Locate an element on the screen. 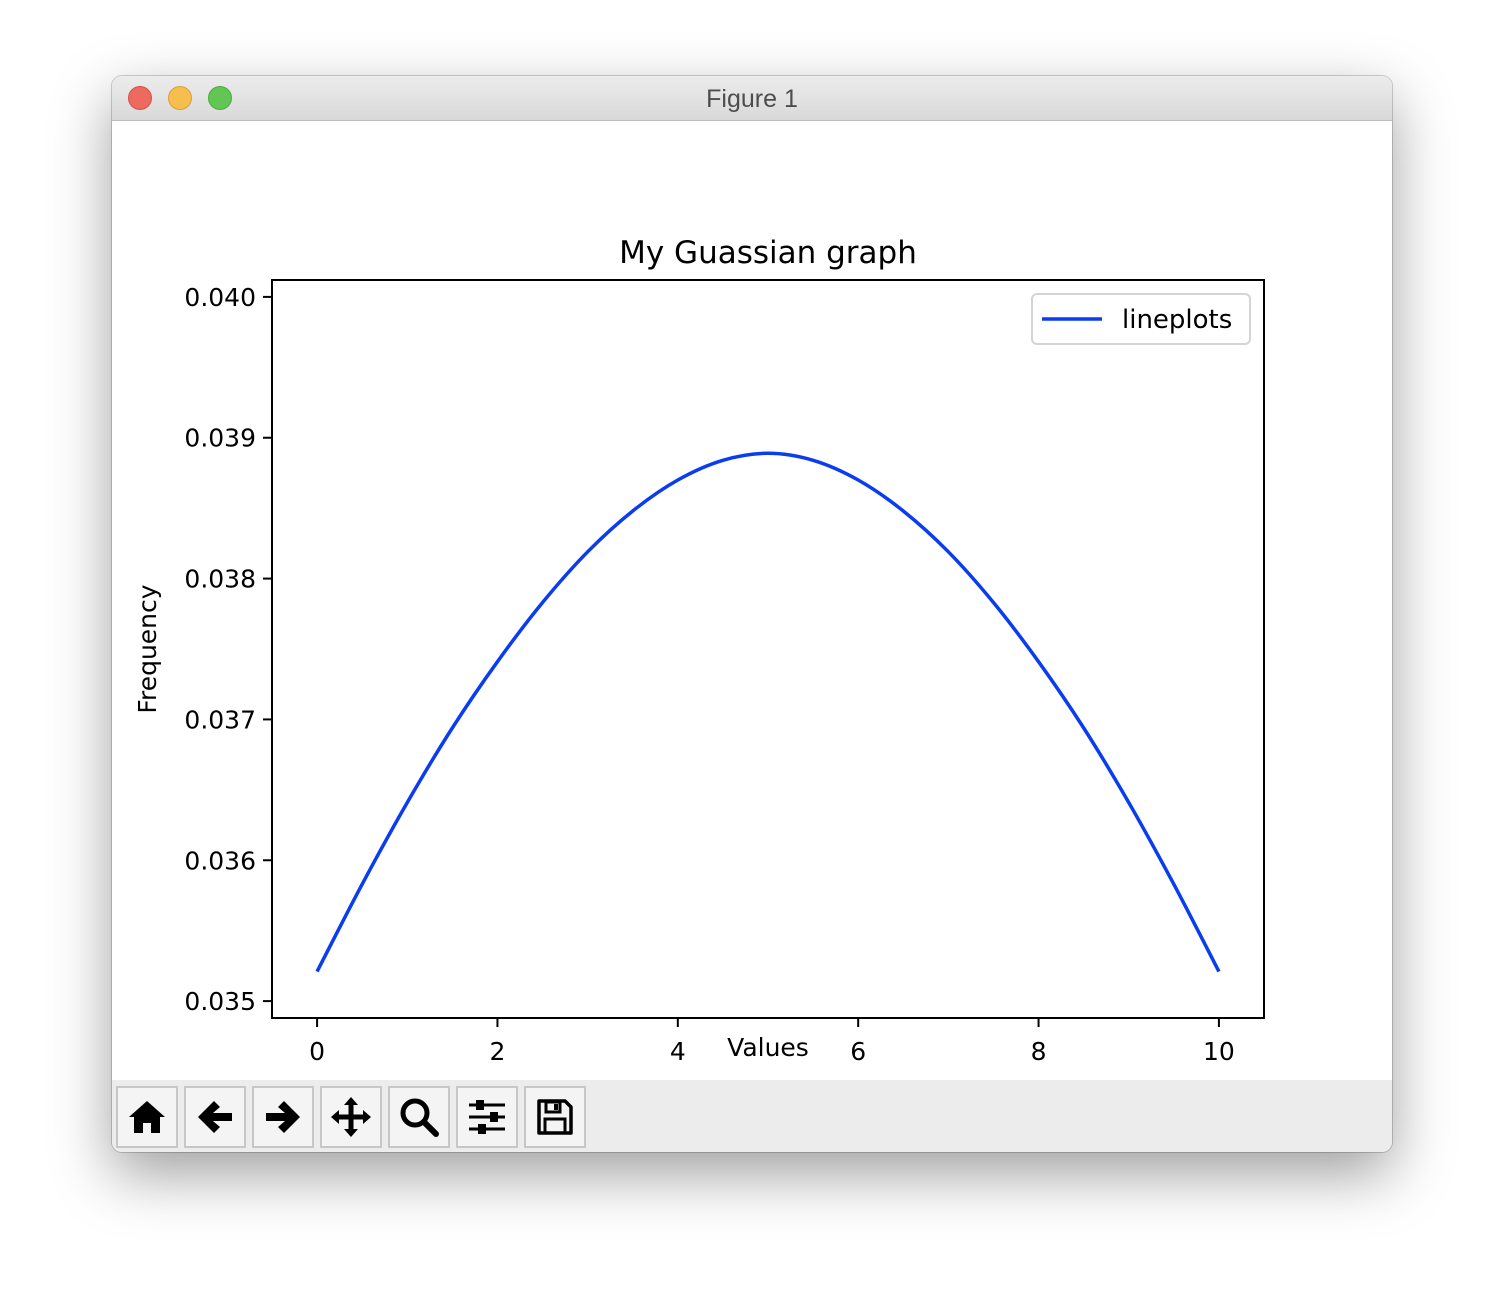 This screenshot has width=1504, height=1300. legend-box is located at coordinates (1141, 319).